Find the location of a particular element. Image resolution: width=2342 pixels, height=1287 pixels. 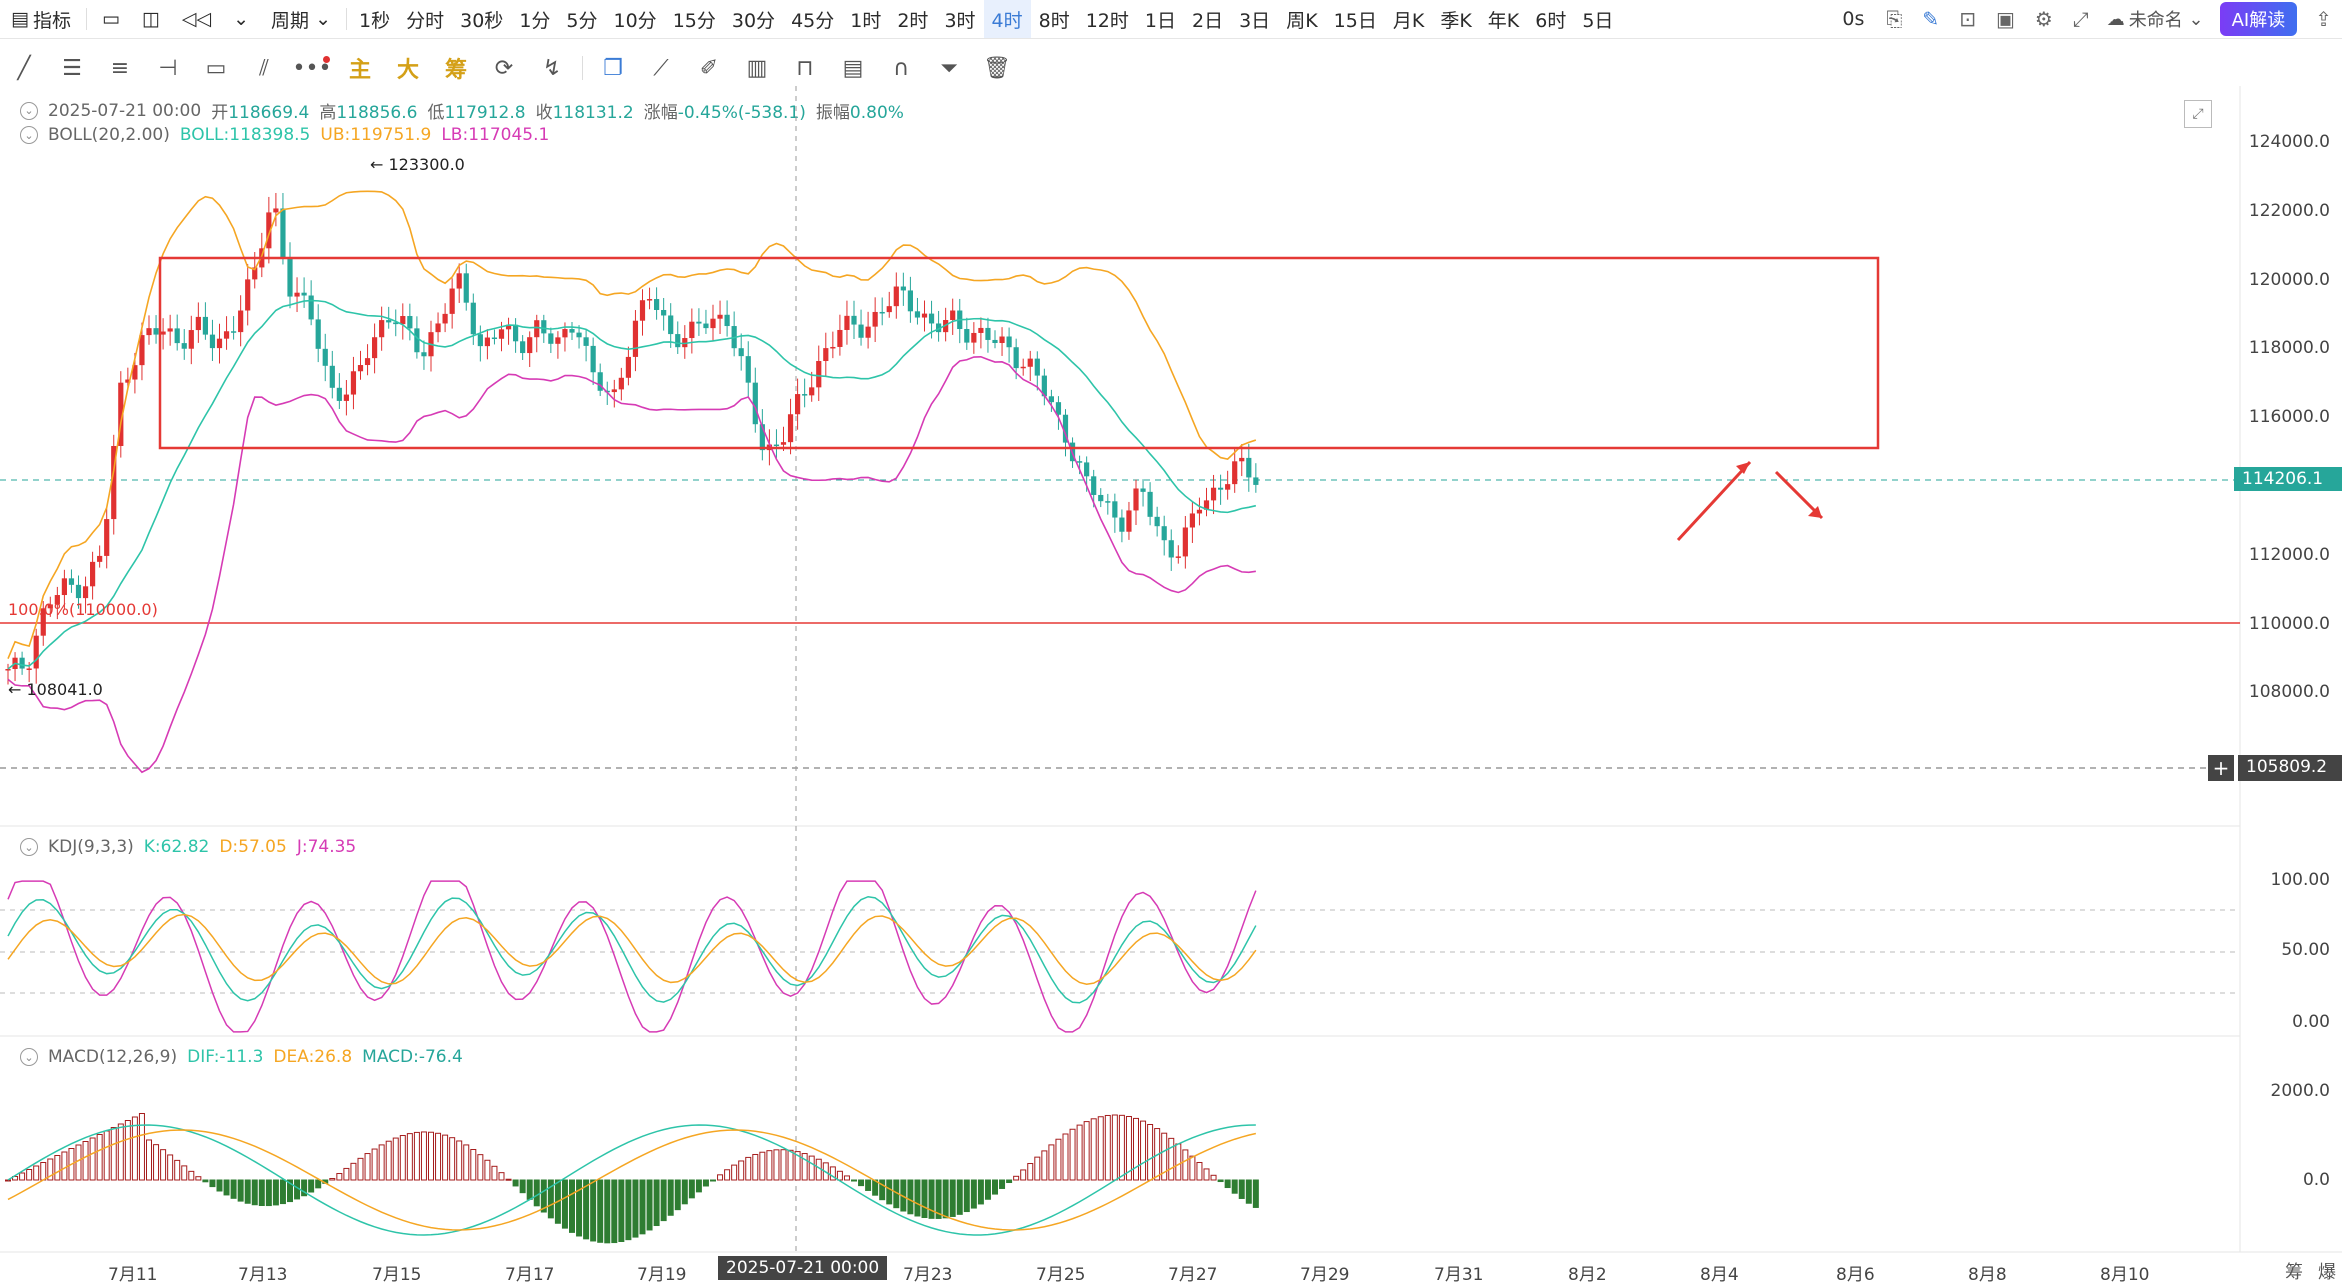

copy-icon: ❐ is located at coordinates (613, 68).